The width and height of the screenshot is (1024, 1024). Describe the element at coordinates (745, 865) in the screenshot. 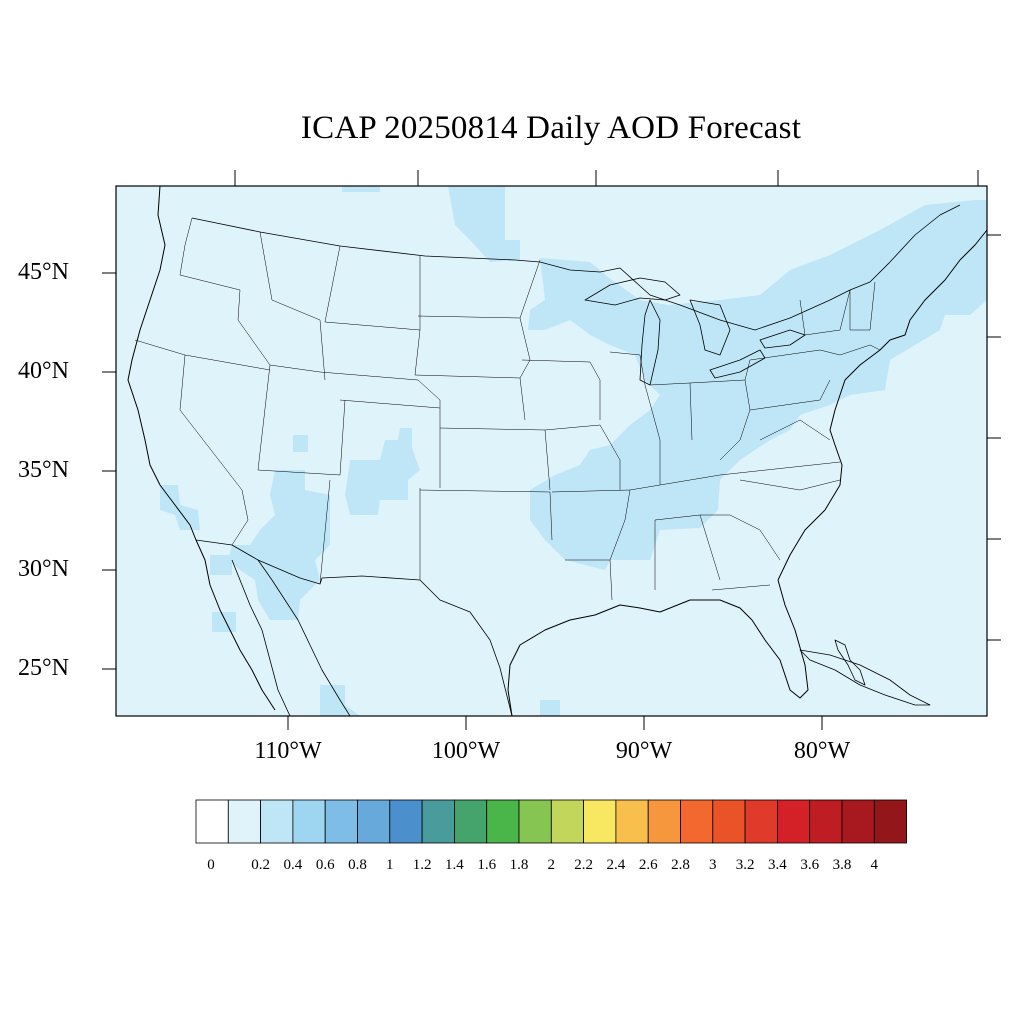

I see `colorbar-tick-label: 3.2` at that location.